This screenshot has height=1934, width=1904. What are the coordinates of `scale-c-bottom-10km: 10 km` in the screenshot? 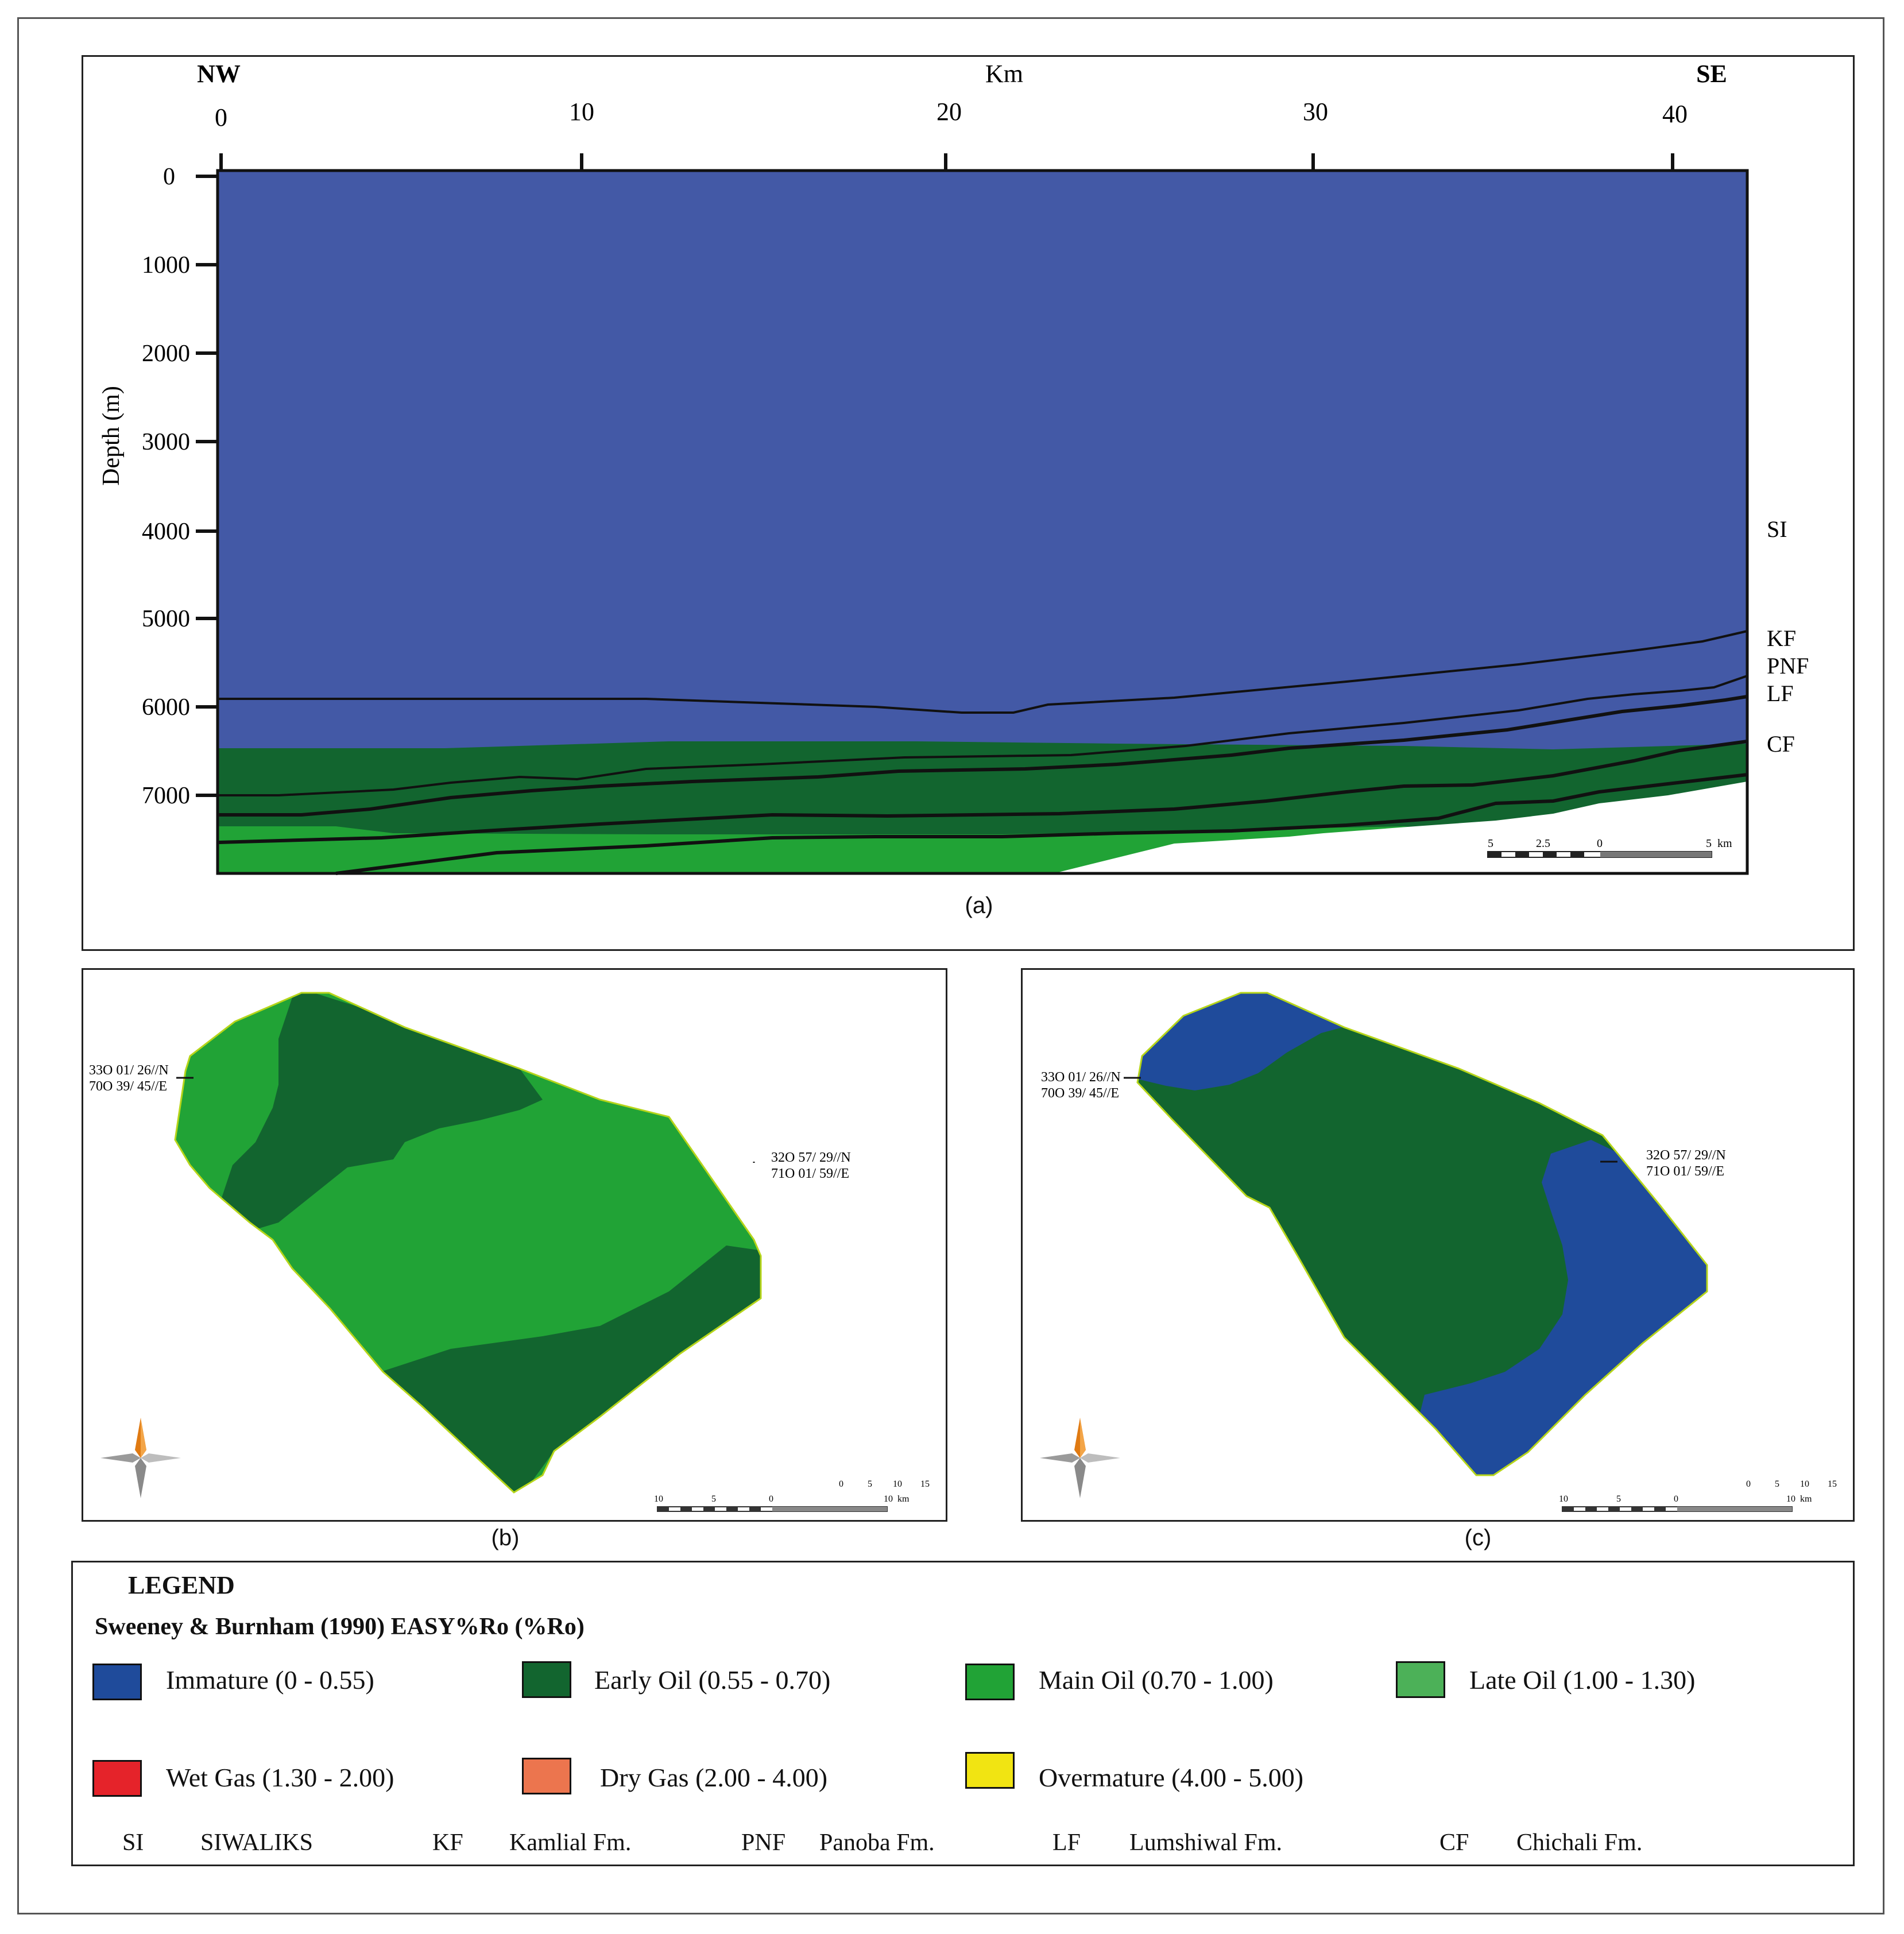 It's located at (1799, 1499).